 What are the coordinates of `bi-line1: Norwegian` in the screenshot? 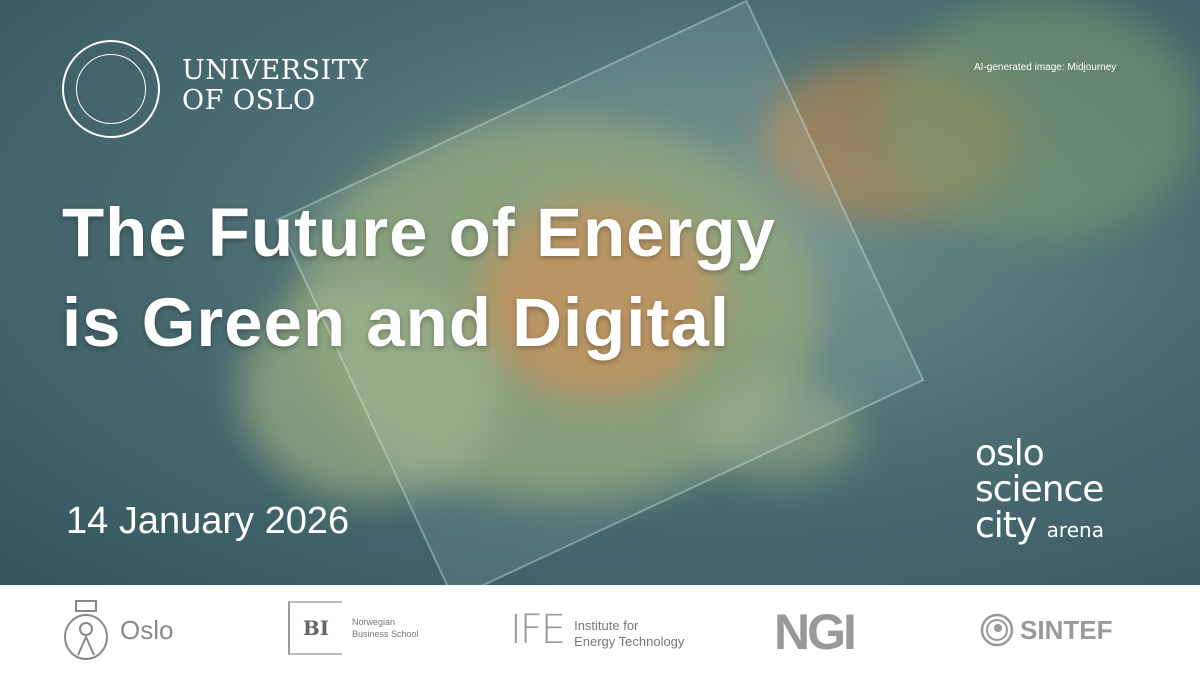 It's located at (374, 622).